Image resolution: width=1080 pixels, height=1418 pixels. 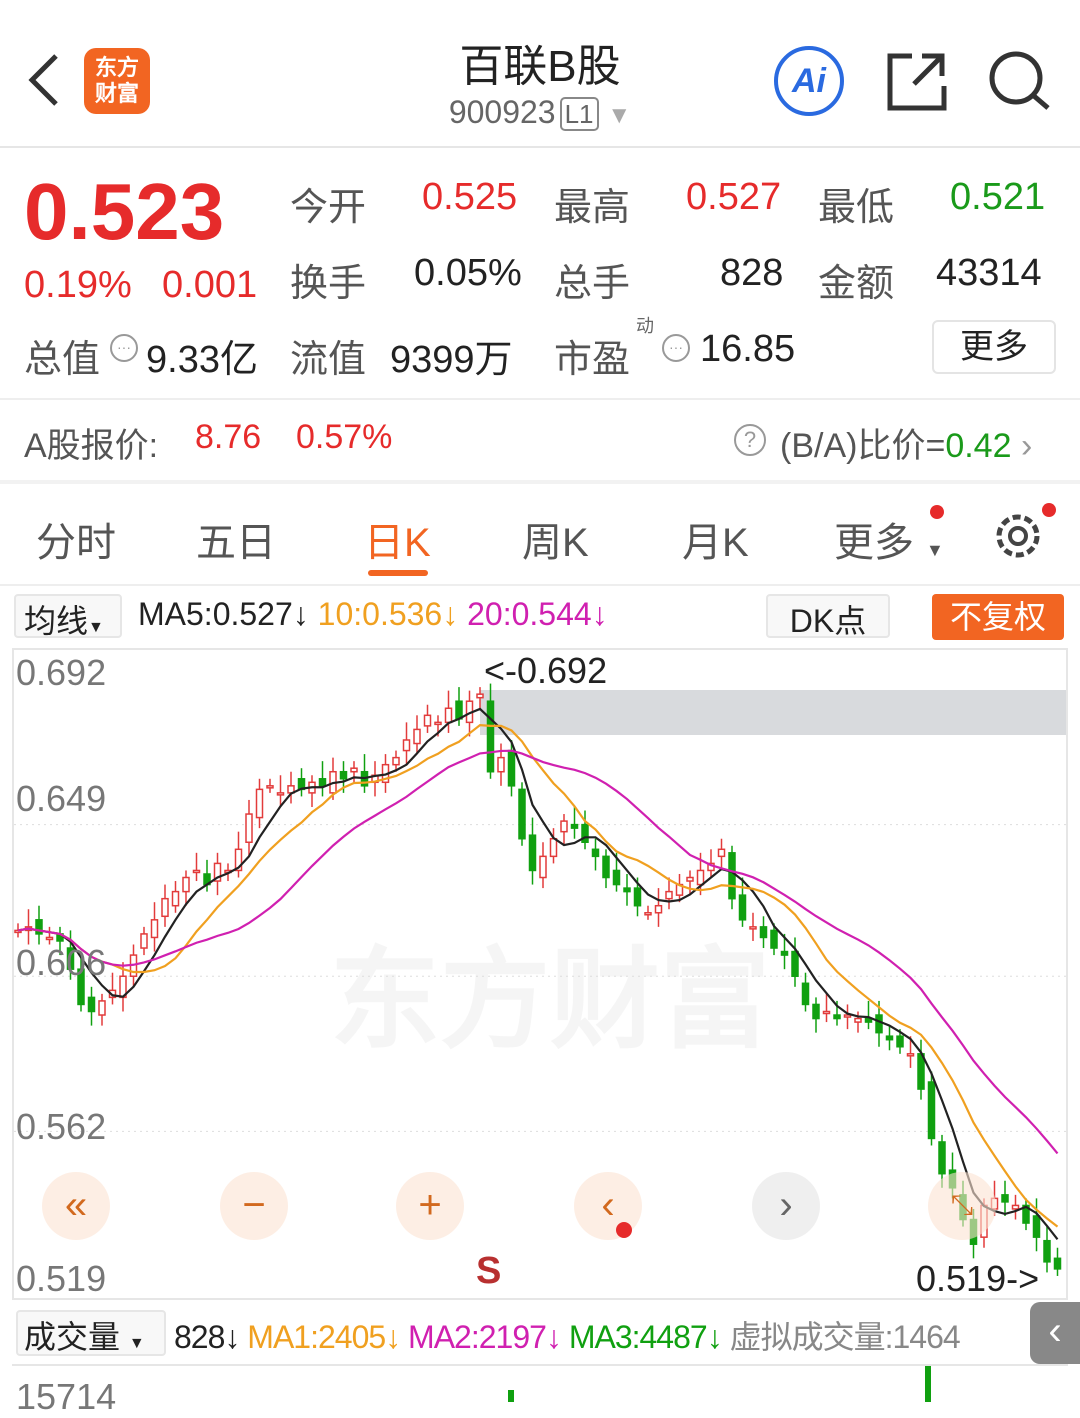 What do you see at coordinates (61, 962) in the screenshot?
I see `y-tick: 0.606` at bounding box center [61, 962].